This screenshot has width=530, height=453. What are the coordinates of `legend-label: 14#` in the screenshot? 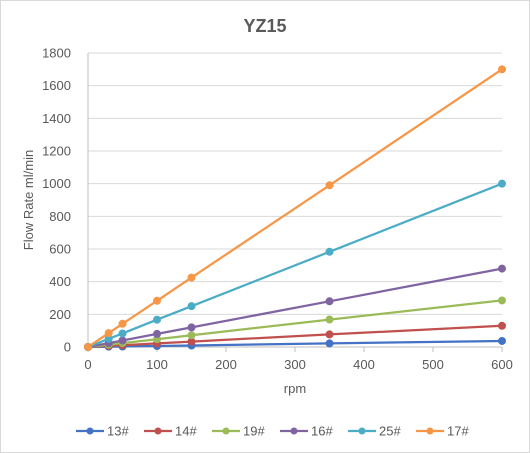 It's located at (186, 431).